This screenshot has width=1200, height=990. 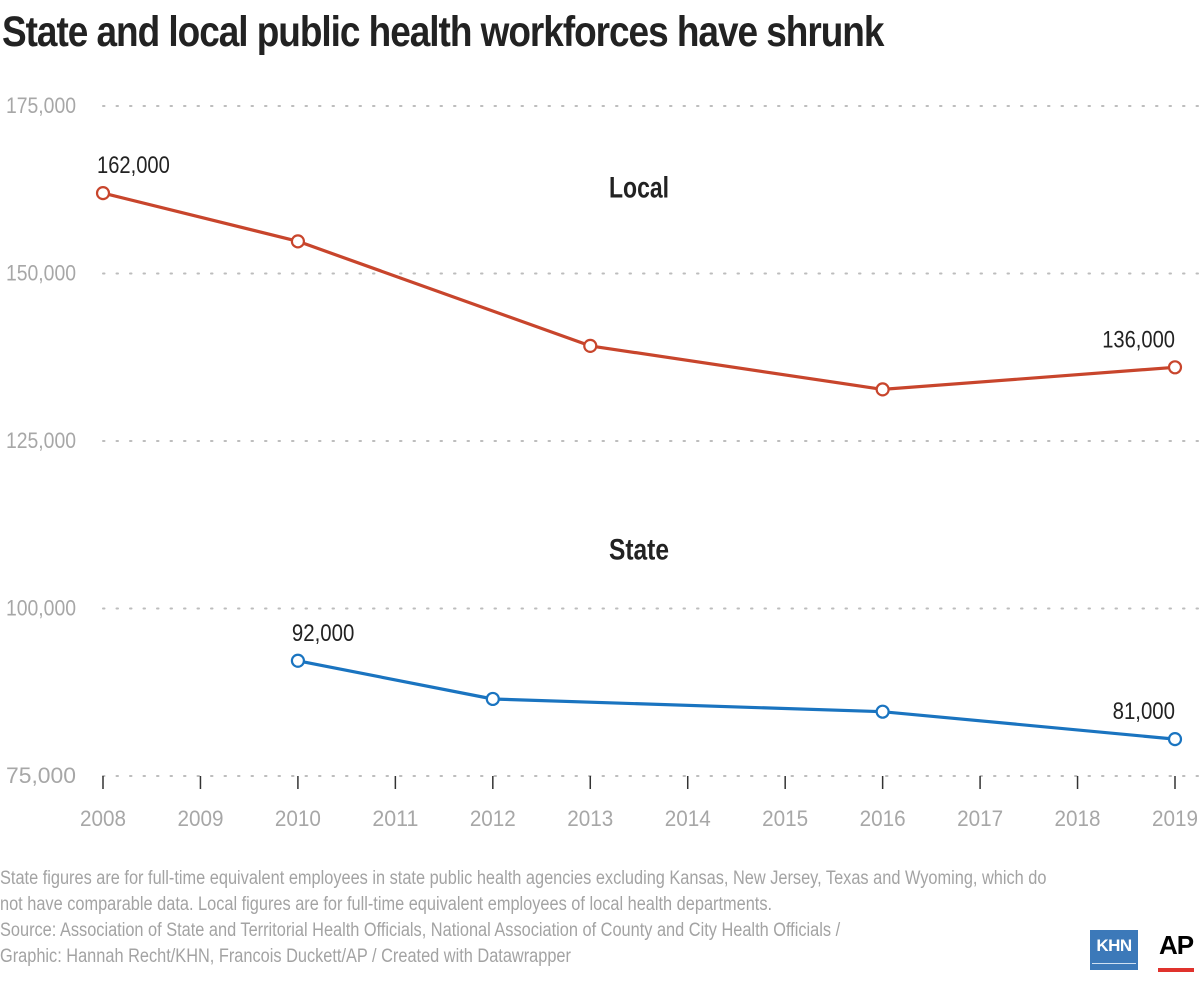 I want to click on x-tick-label: 2017, so click(x=980, y=818).